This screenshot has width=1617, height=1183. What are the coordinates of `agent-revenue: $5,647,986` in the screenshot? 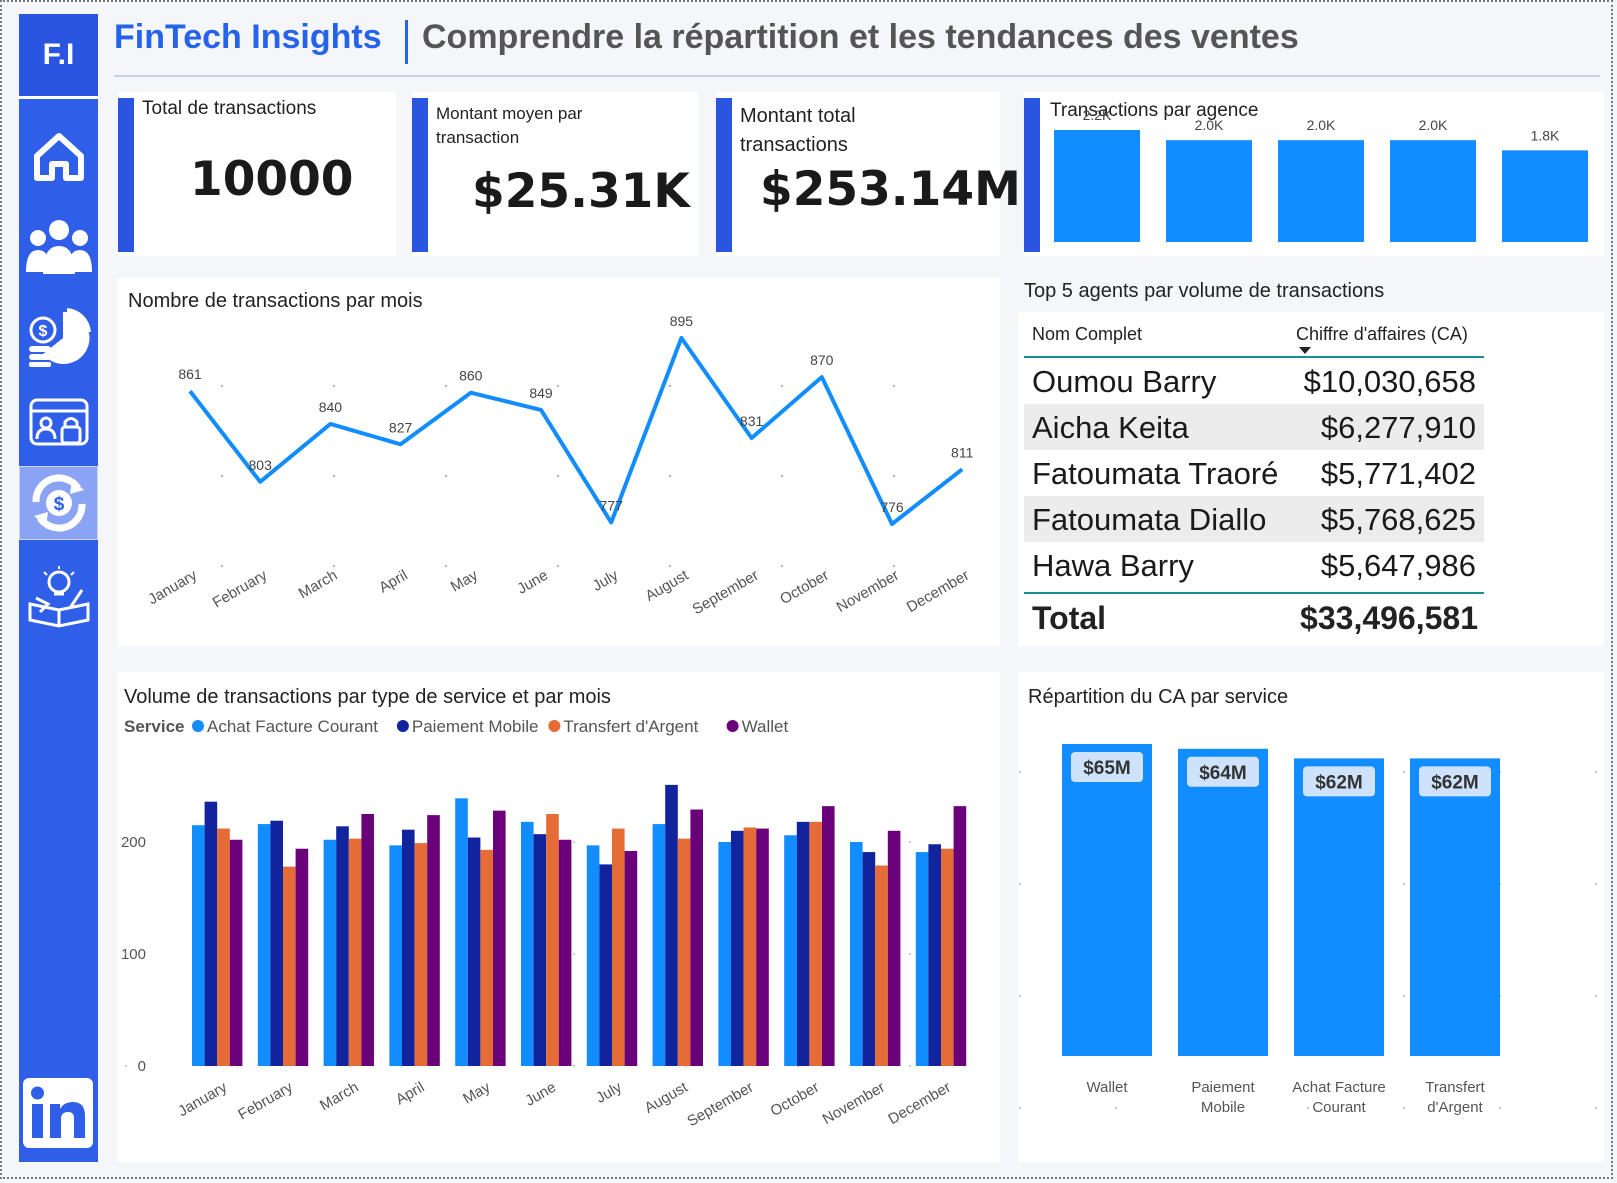 It's located at (1398, 565).